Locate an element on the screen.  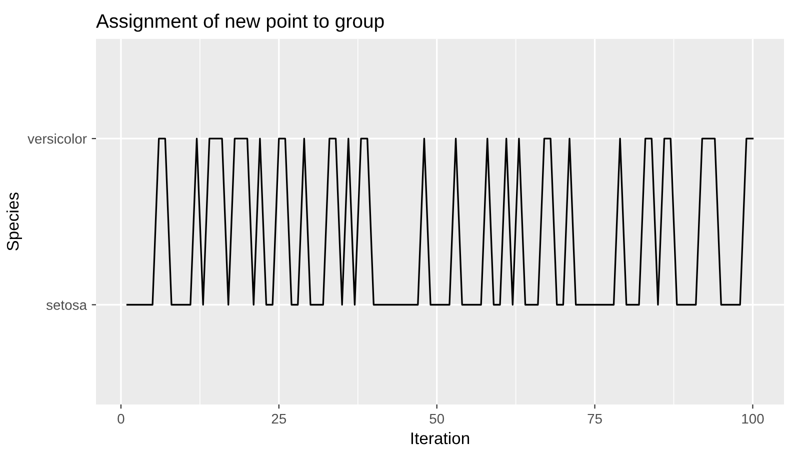
chart-title: Assignment of new point to group is located at coordinates (240, 23).